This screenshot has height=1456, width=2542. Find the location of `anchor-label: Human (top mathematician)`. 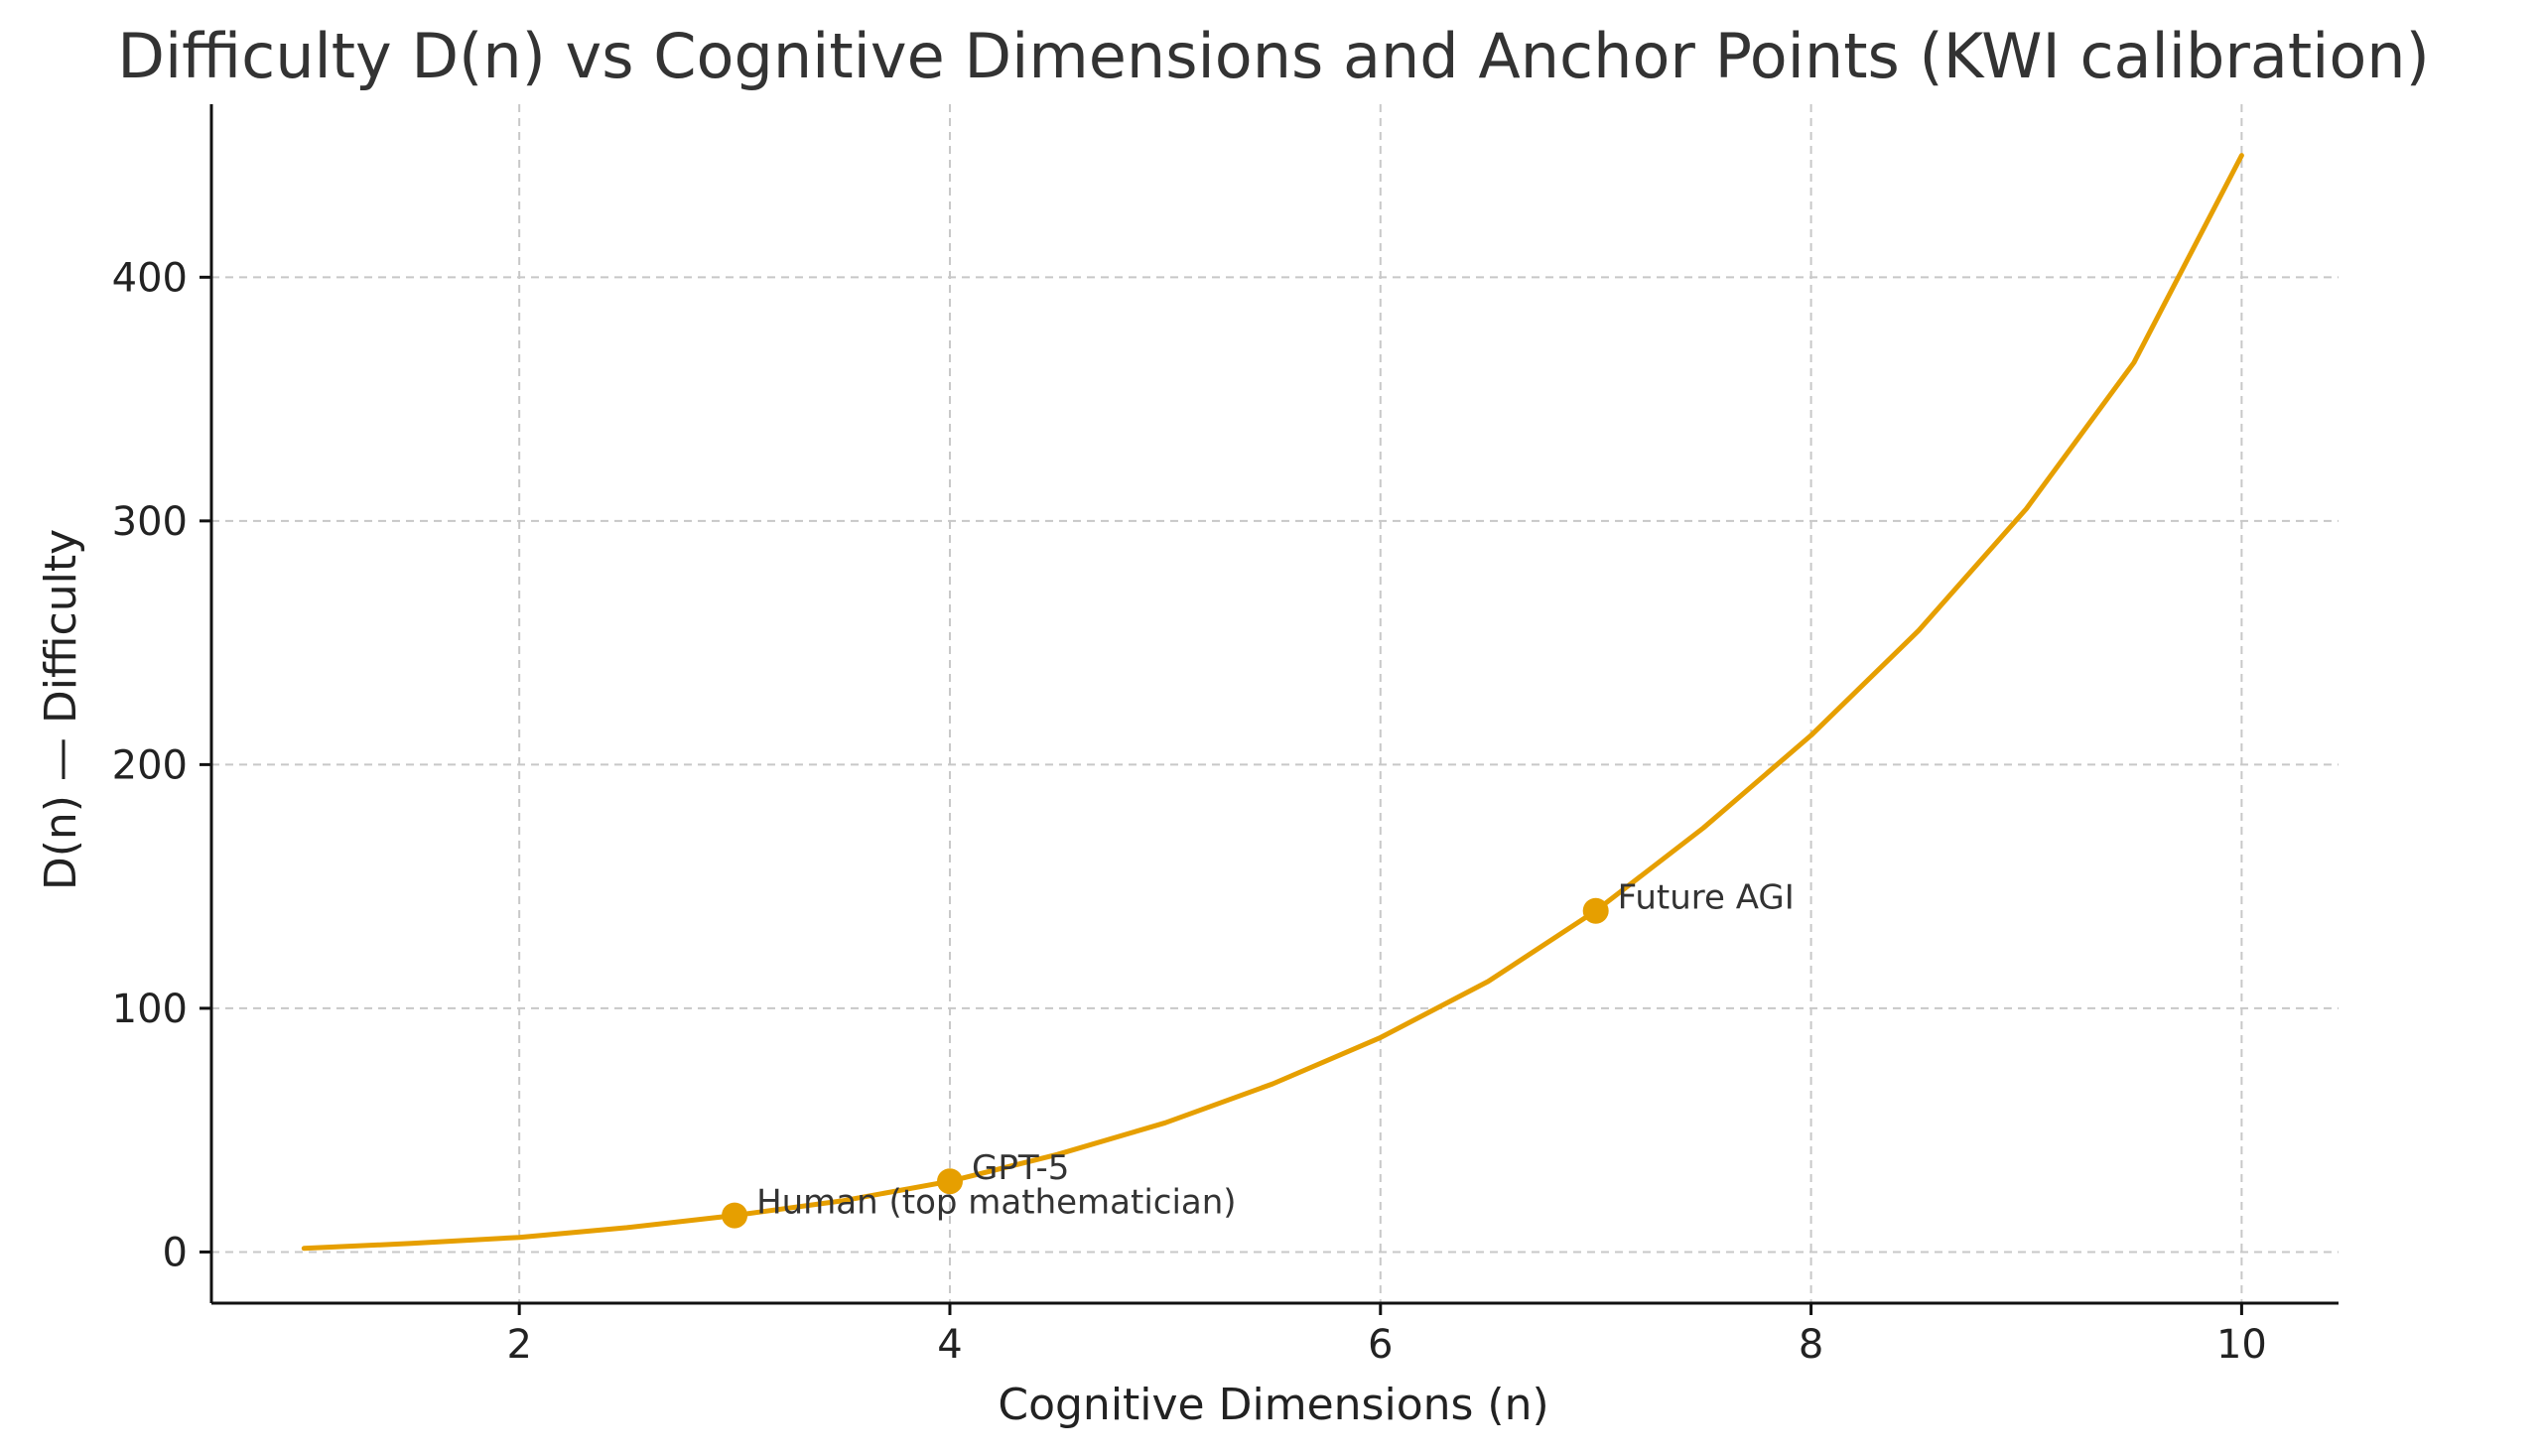

anchor-label: Human (top mathematician) is located at coordinates (997, 1203).